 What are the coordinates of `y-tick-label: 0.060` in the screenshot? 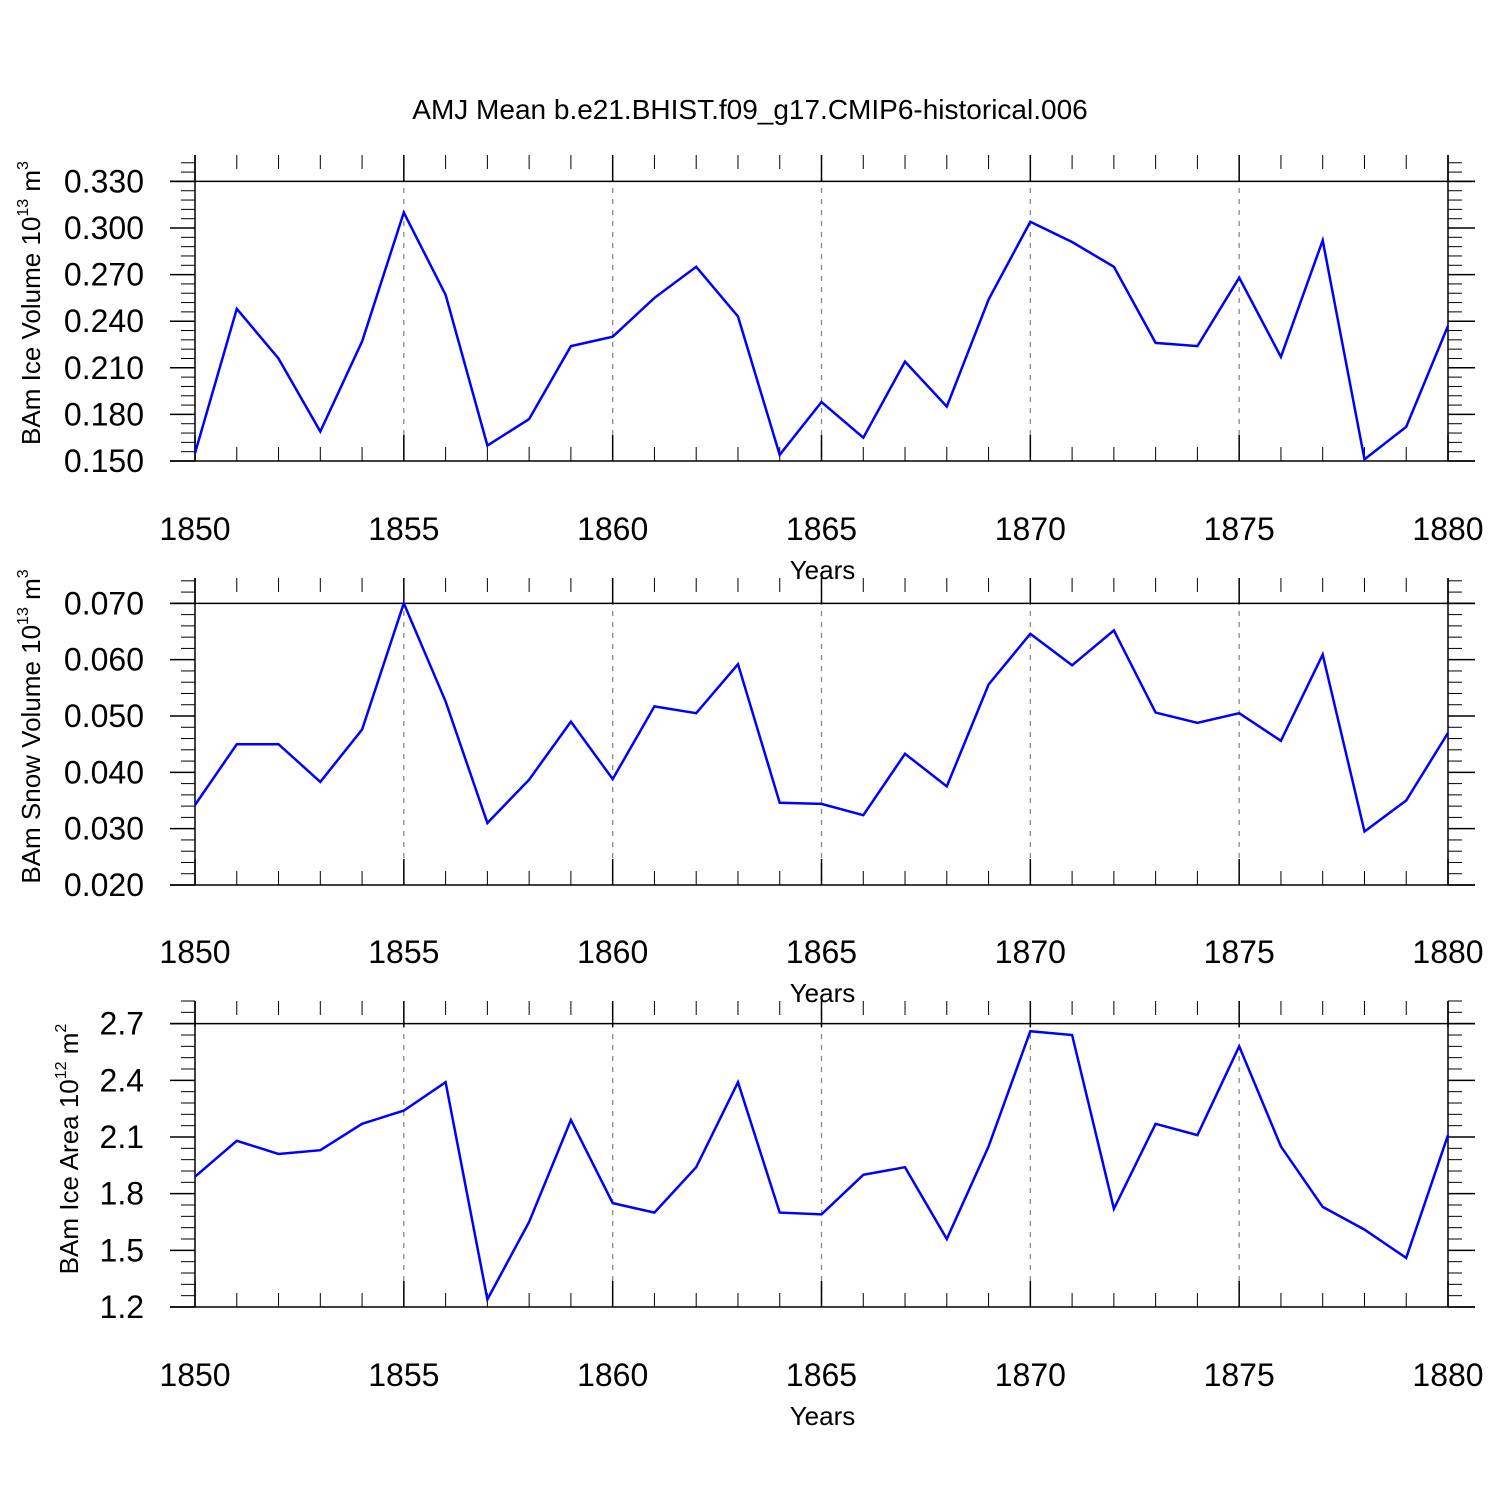 It's located at (104, 660).